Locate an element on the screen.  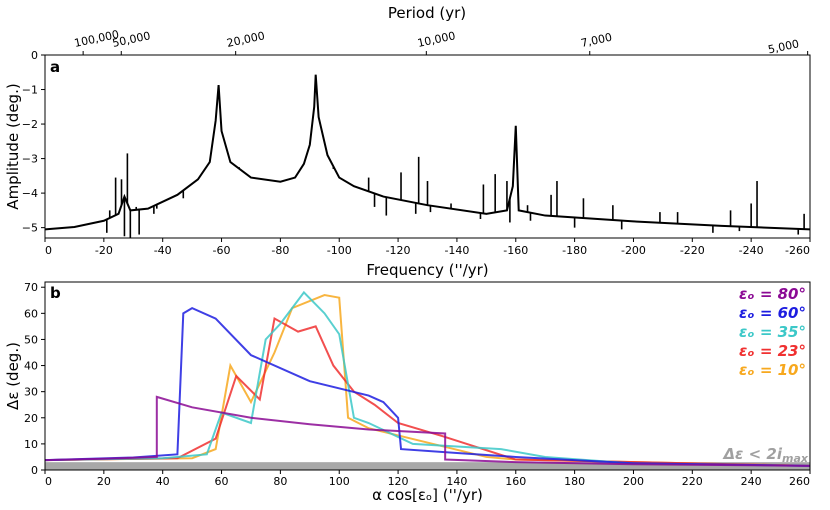
panel-a-y-ticks: 0 −1 −2 −3 −4 −5 is located at coordinates (33, 142).